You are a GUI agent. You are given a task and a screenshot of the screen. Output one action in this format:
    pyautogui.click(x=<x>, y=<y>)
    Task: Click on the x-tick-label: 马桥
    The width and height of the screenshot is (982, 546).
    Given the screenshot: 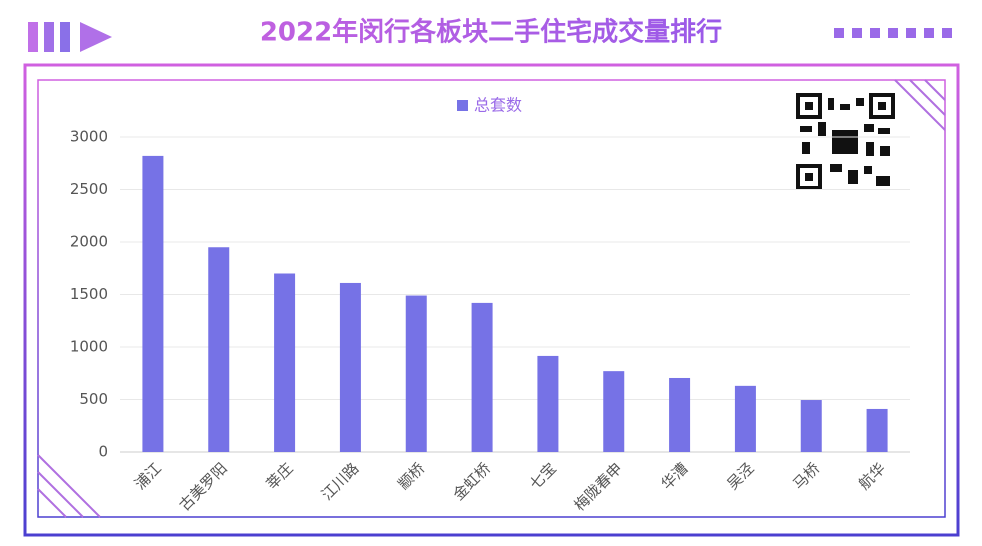 What is the action you would take?
    pyautogui.click(x=806, y=476)
    